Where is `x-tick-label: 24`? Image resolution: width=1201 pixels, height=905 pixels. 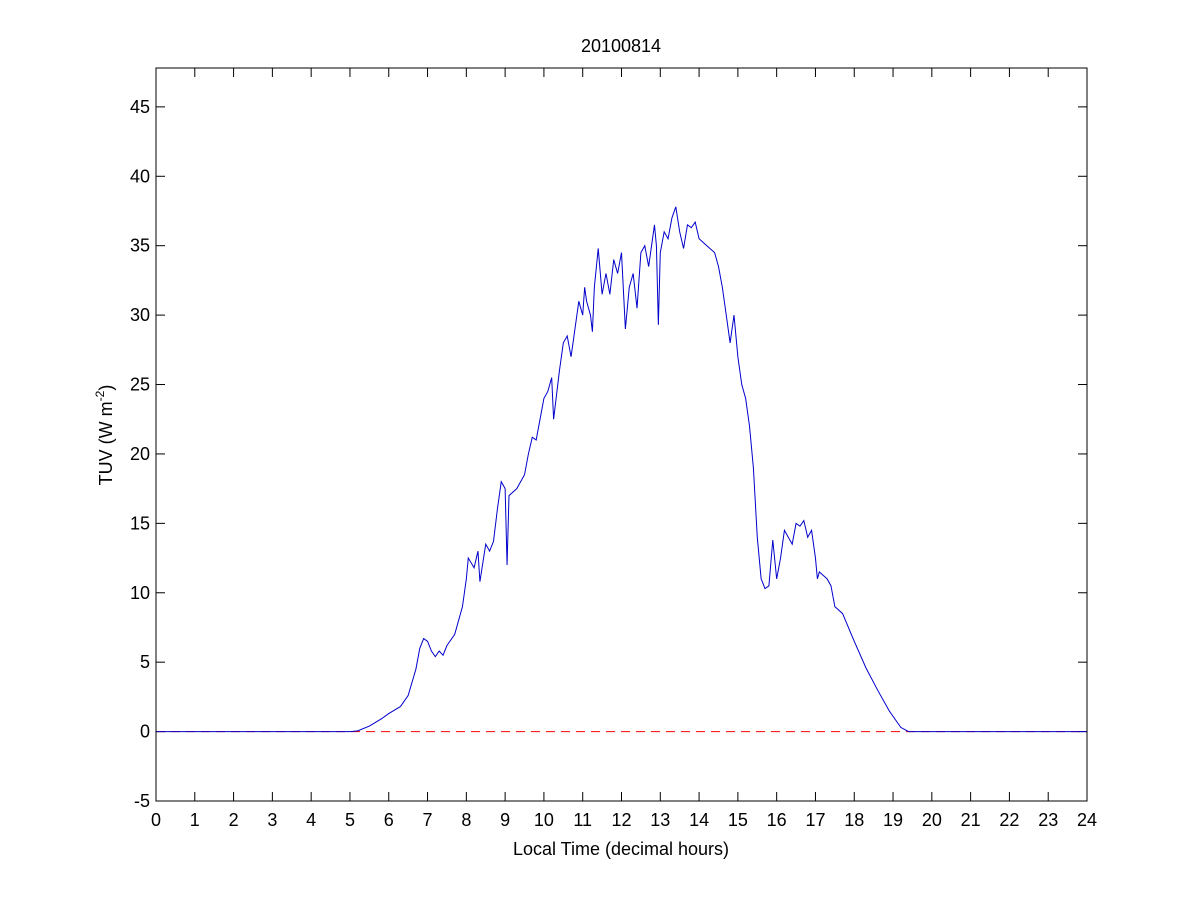
x-tick-label: 24 is located at coordinates (1087, 820).